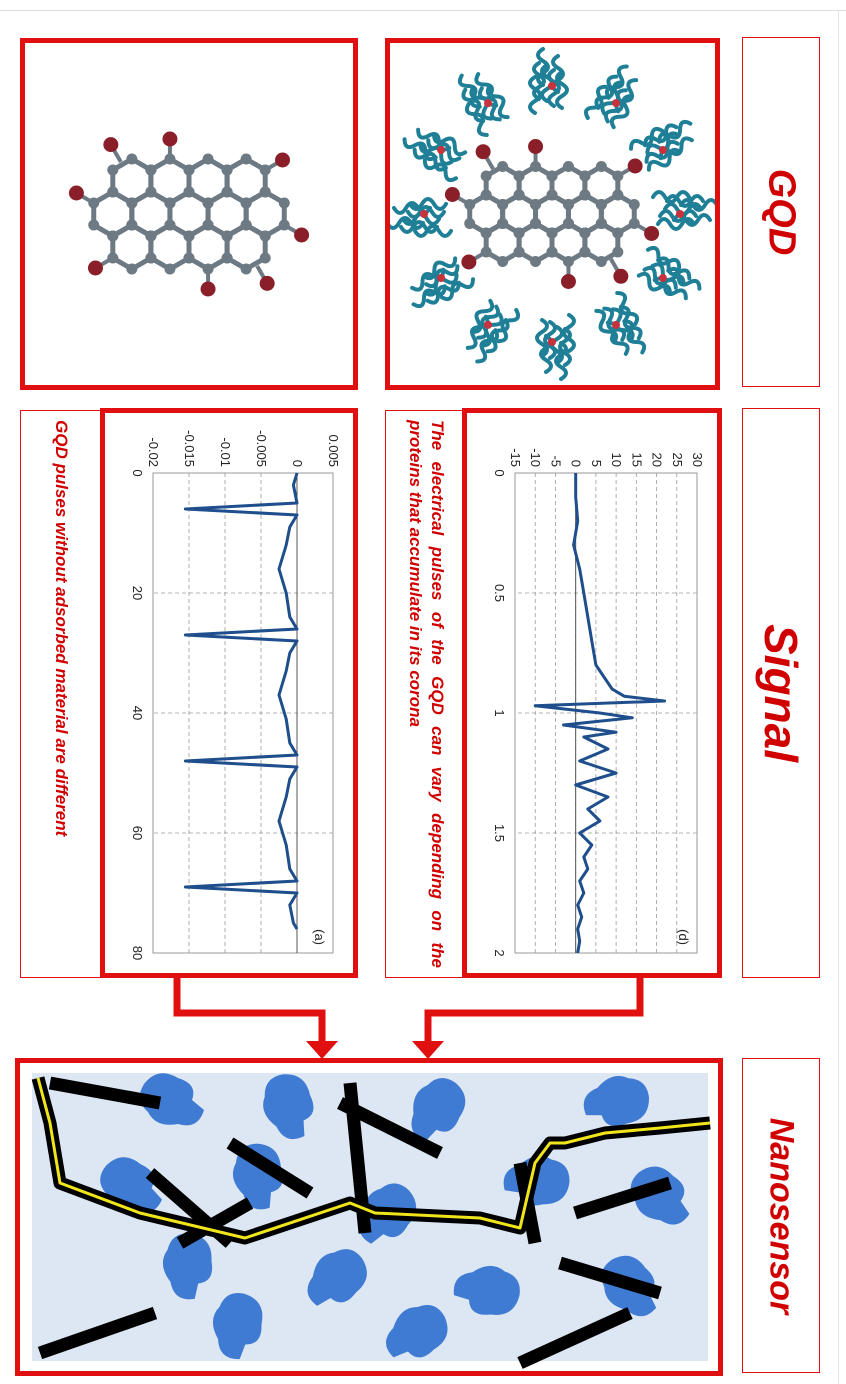 The height and width of the screenshot is (1384, 846). Describe the element at coordinates (596, 463) in the screenshot. I see `y-tick-label: 5` at that location.